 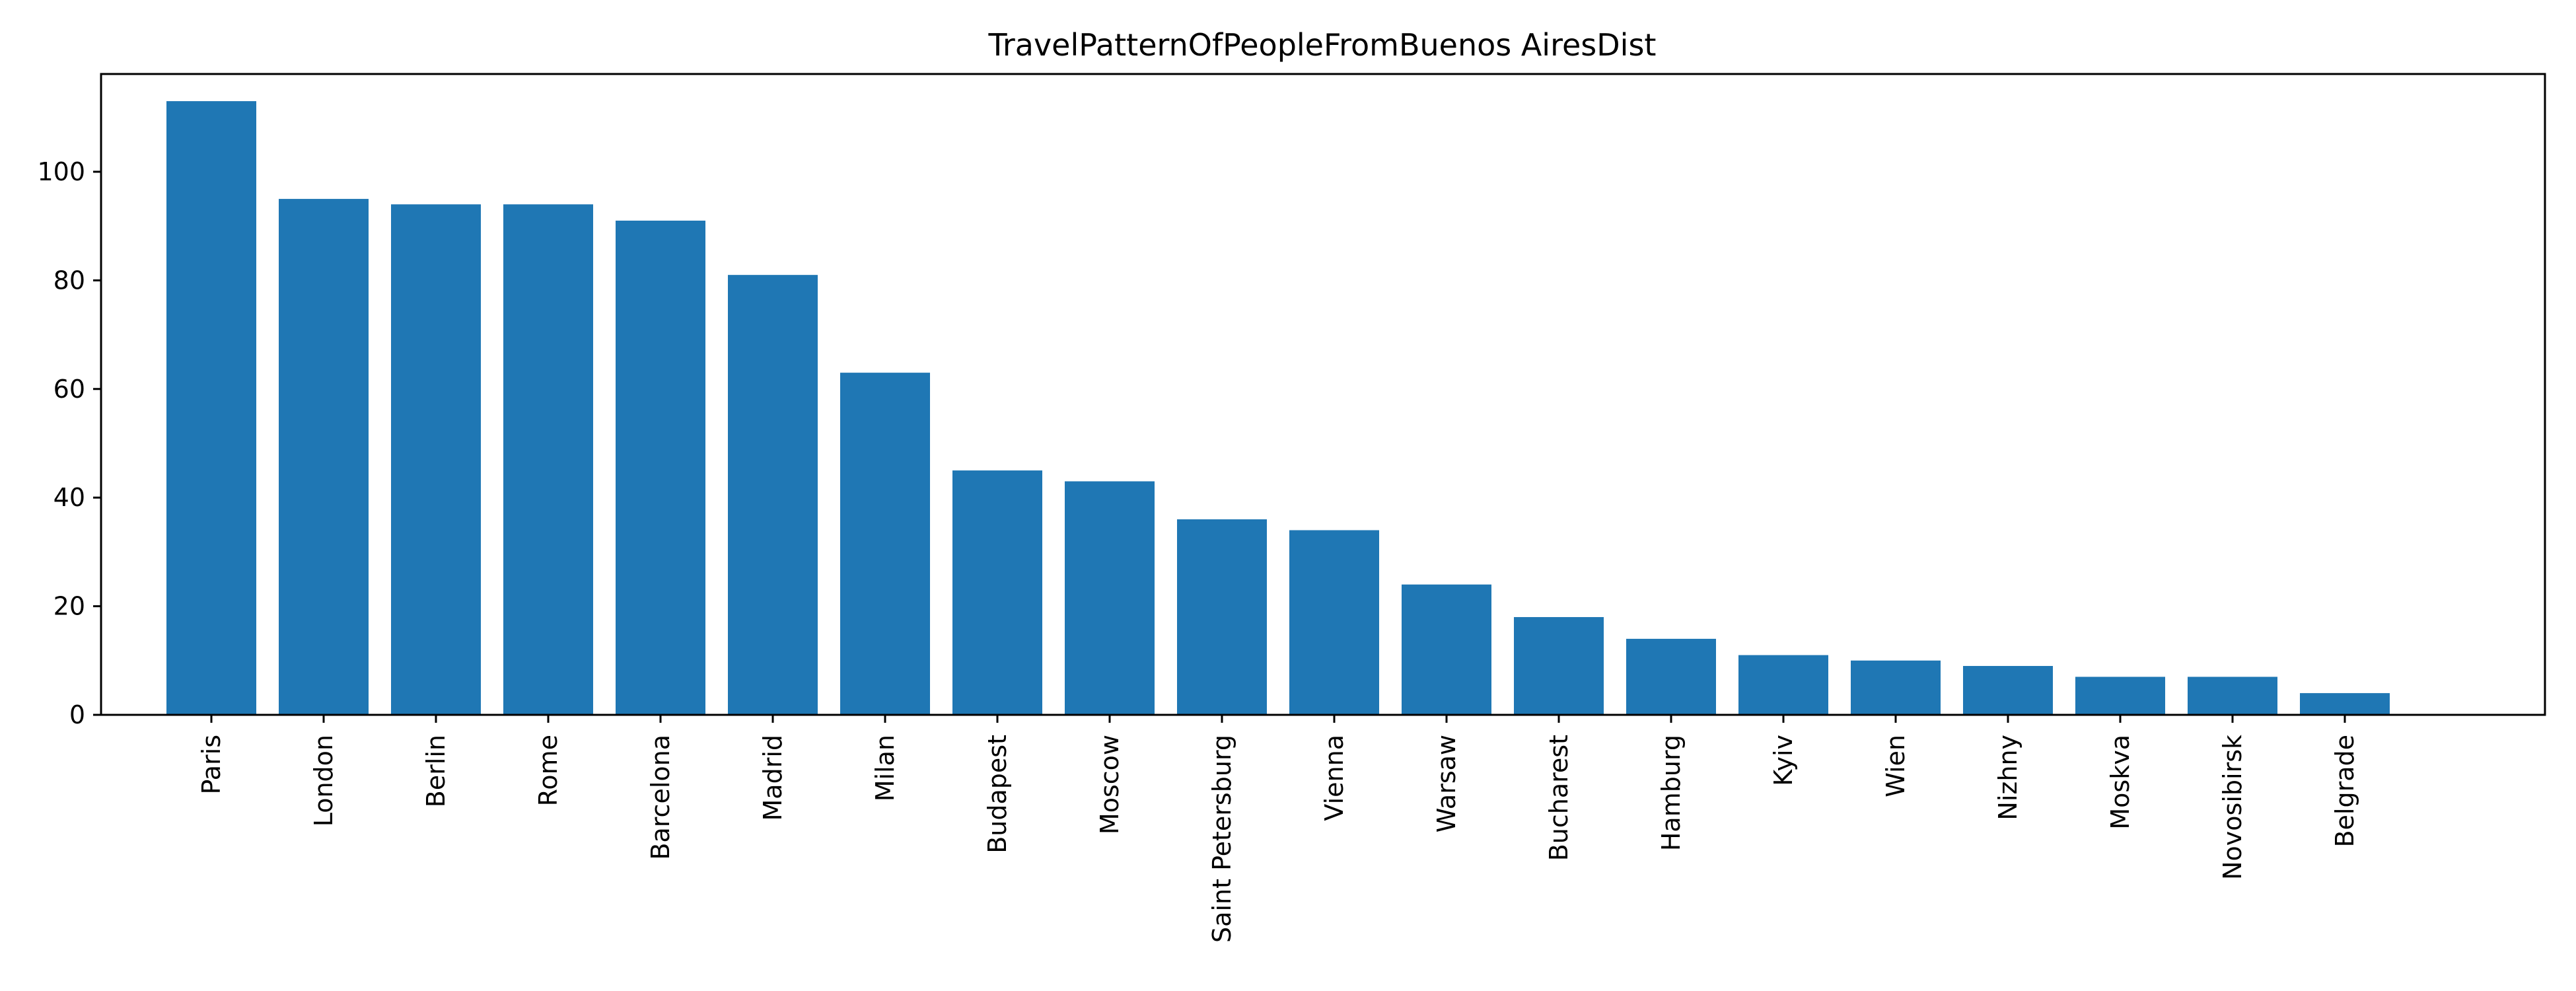 I want to click on bar-moscow, so click(x=1110, y=598).